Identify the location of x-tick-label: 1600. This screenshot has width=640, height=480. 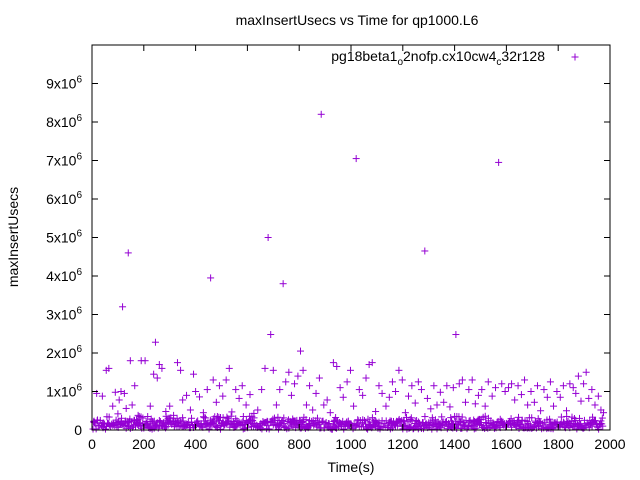
(506, 444).